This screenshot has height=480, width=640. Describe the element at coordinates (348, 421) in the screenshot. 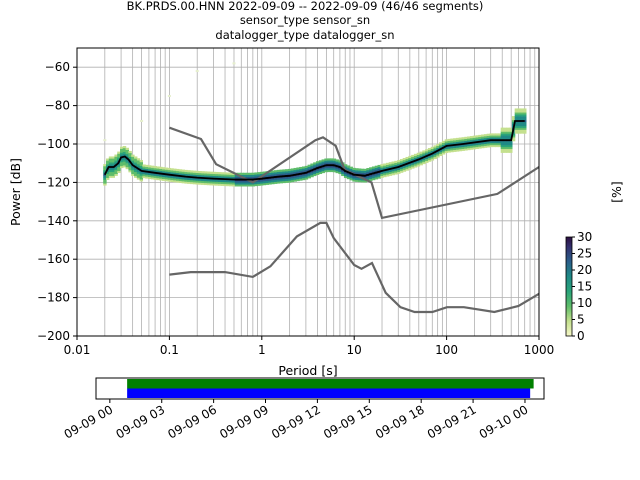

I see `timeline-tick-label: 09-09 15` at that location.